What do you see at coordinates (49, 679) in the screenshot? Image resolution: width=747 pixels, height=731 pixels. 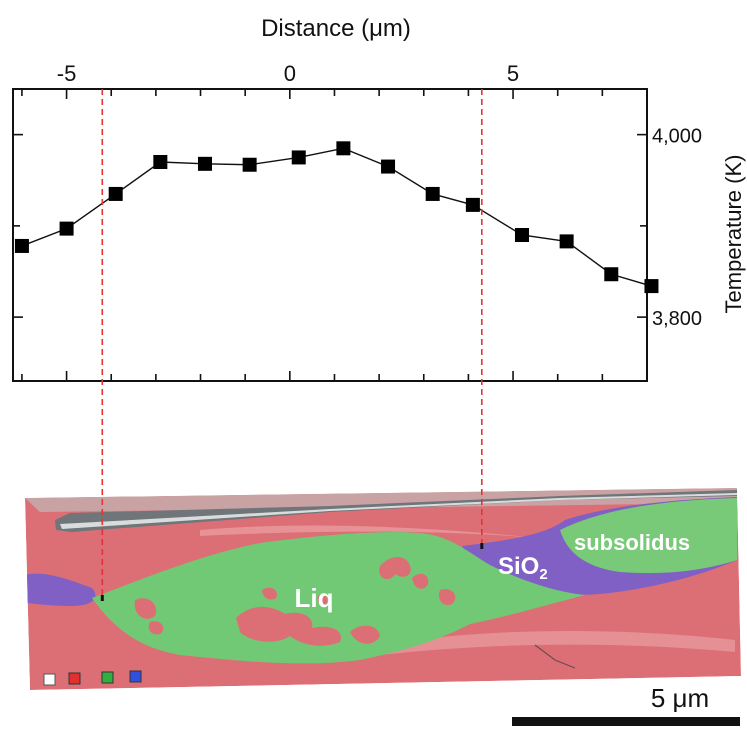 I see `channel-icon-se` at bounding box center [49, 679].